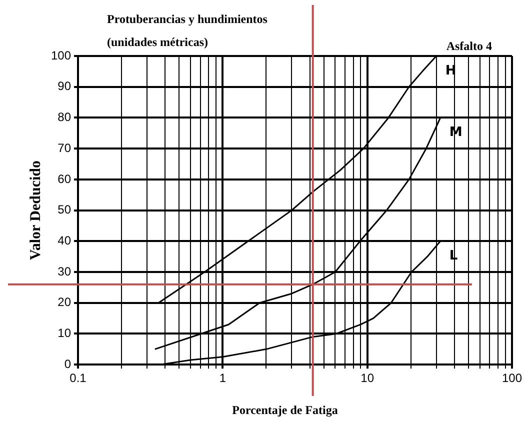 The image size is (525, 423). What do you see at coordinates (187, 19) in the screenshot?
I see `chart-title: Protuberancias y hundimientos` at bounding box center [187, 19].